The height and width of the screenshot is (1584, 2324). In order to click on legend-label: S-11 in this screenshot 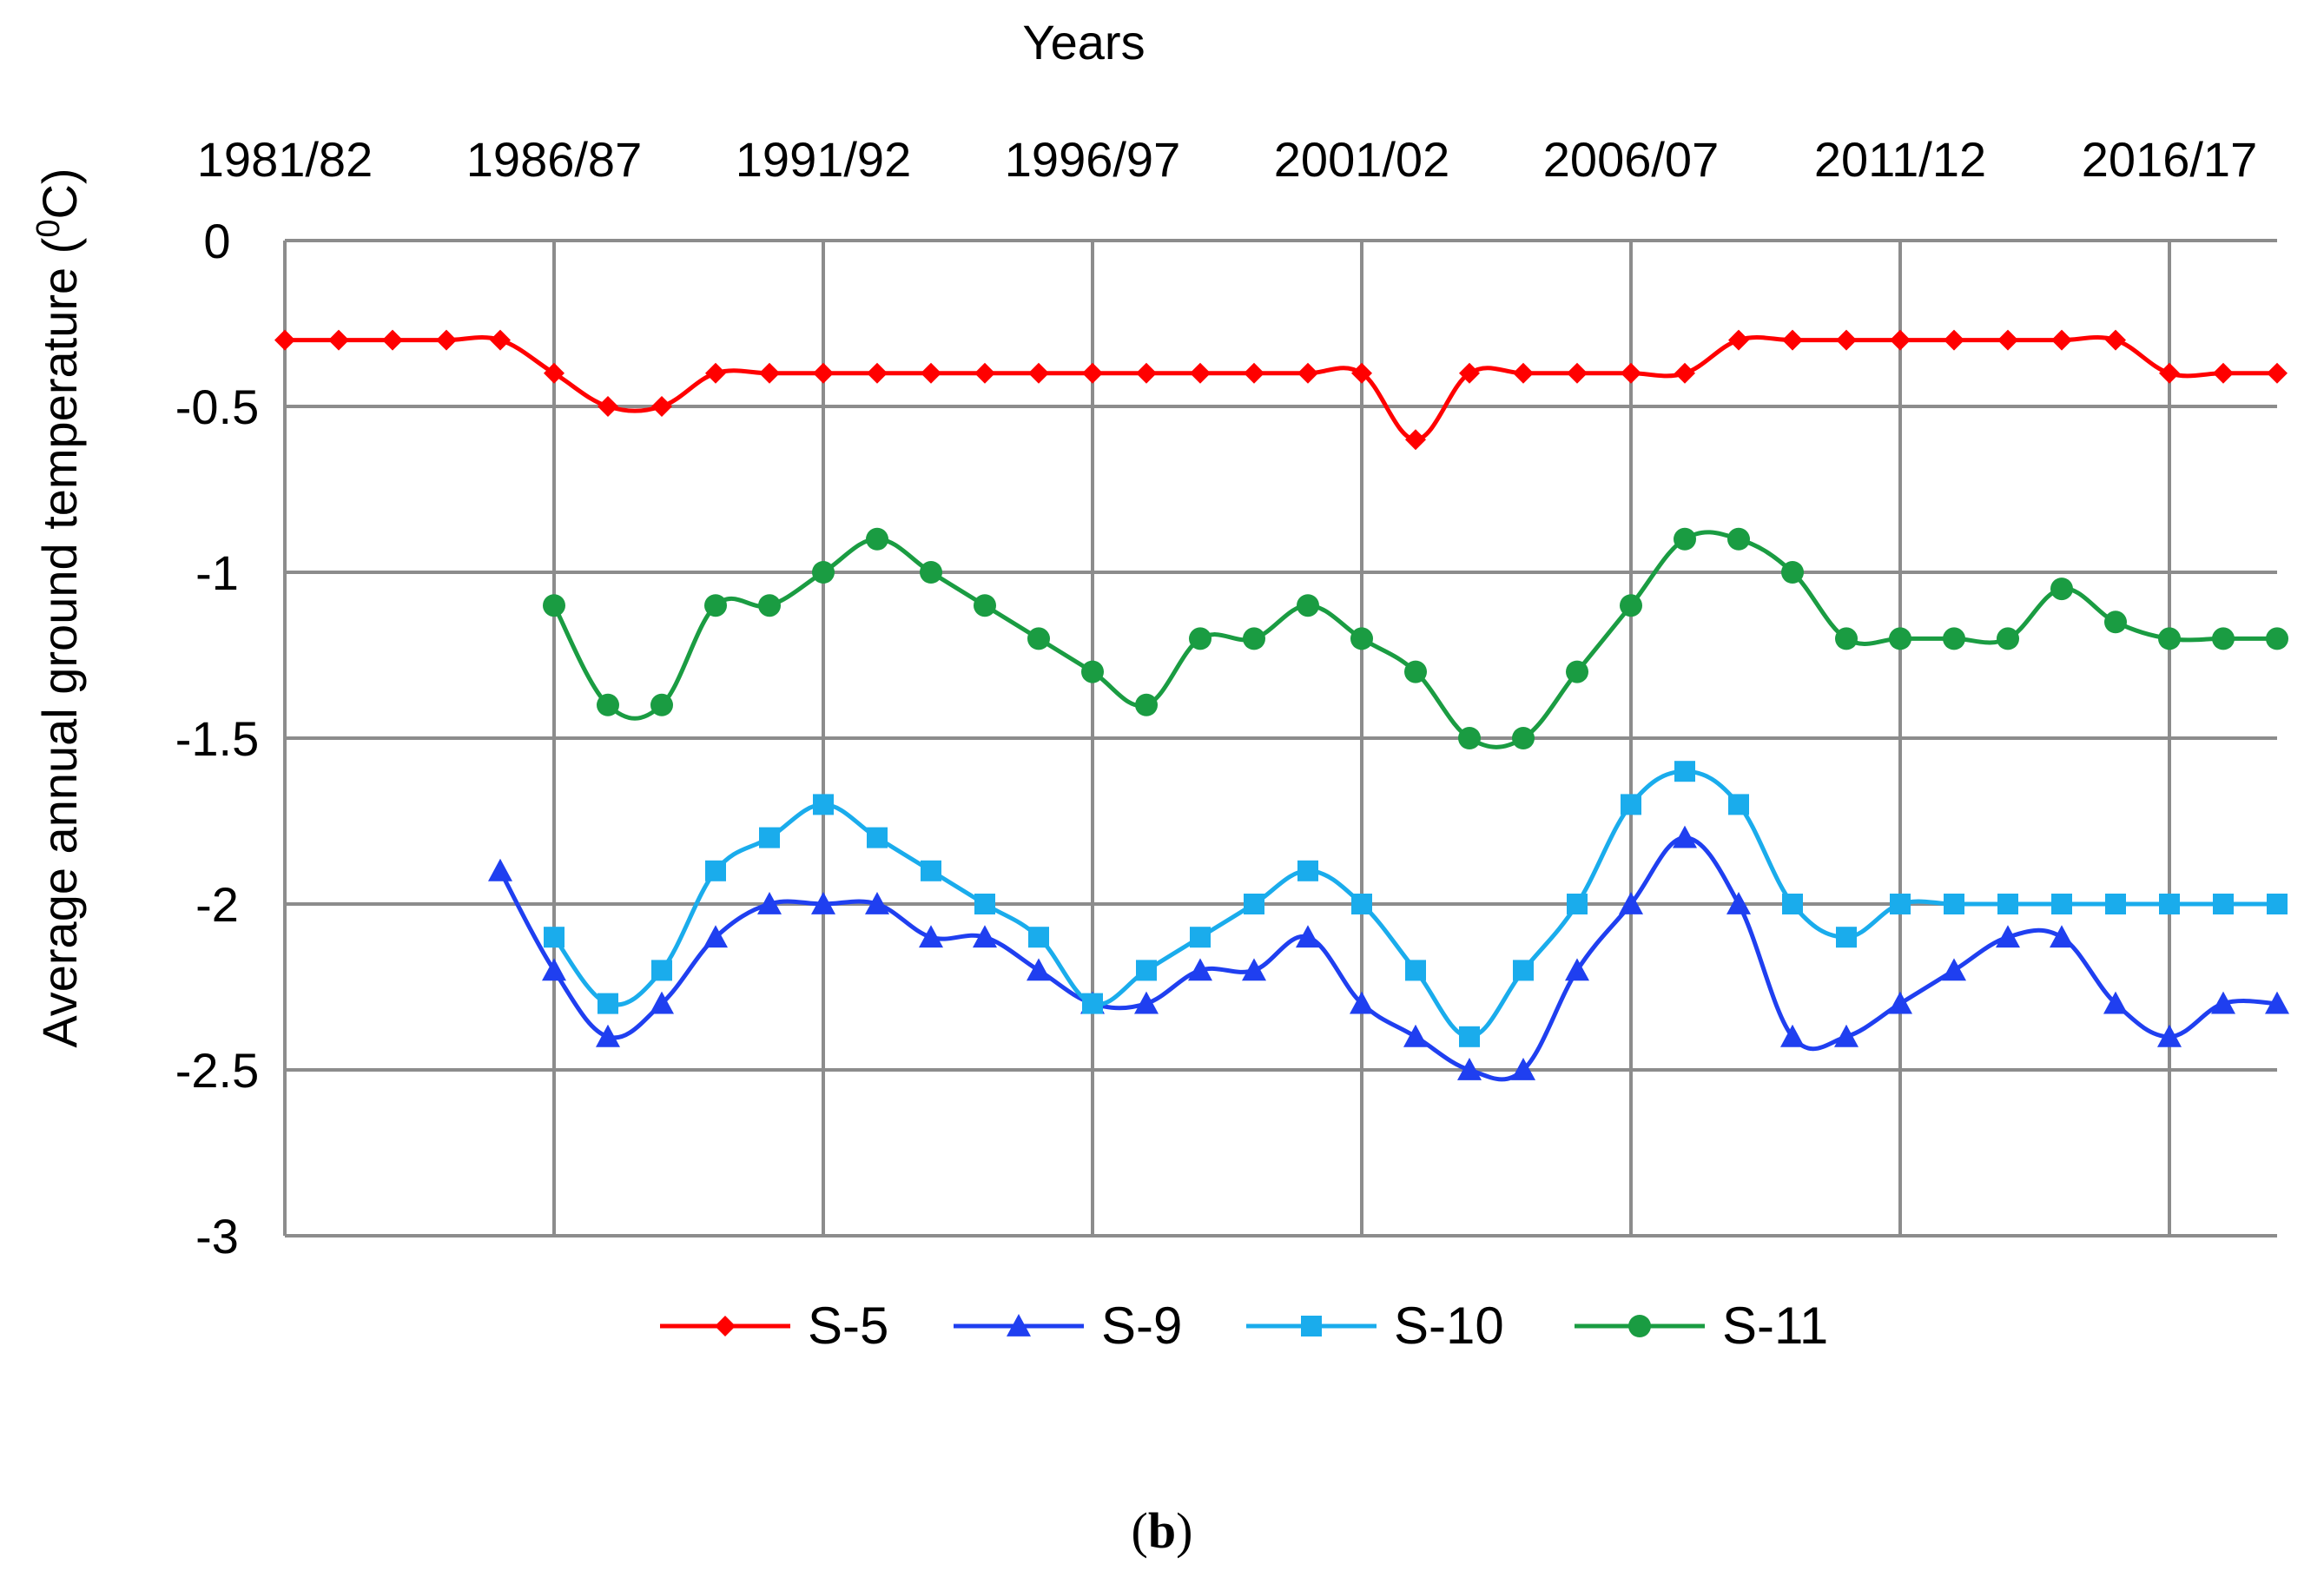, I will do `click(1775, 1326)`.